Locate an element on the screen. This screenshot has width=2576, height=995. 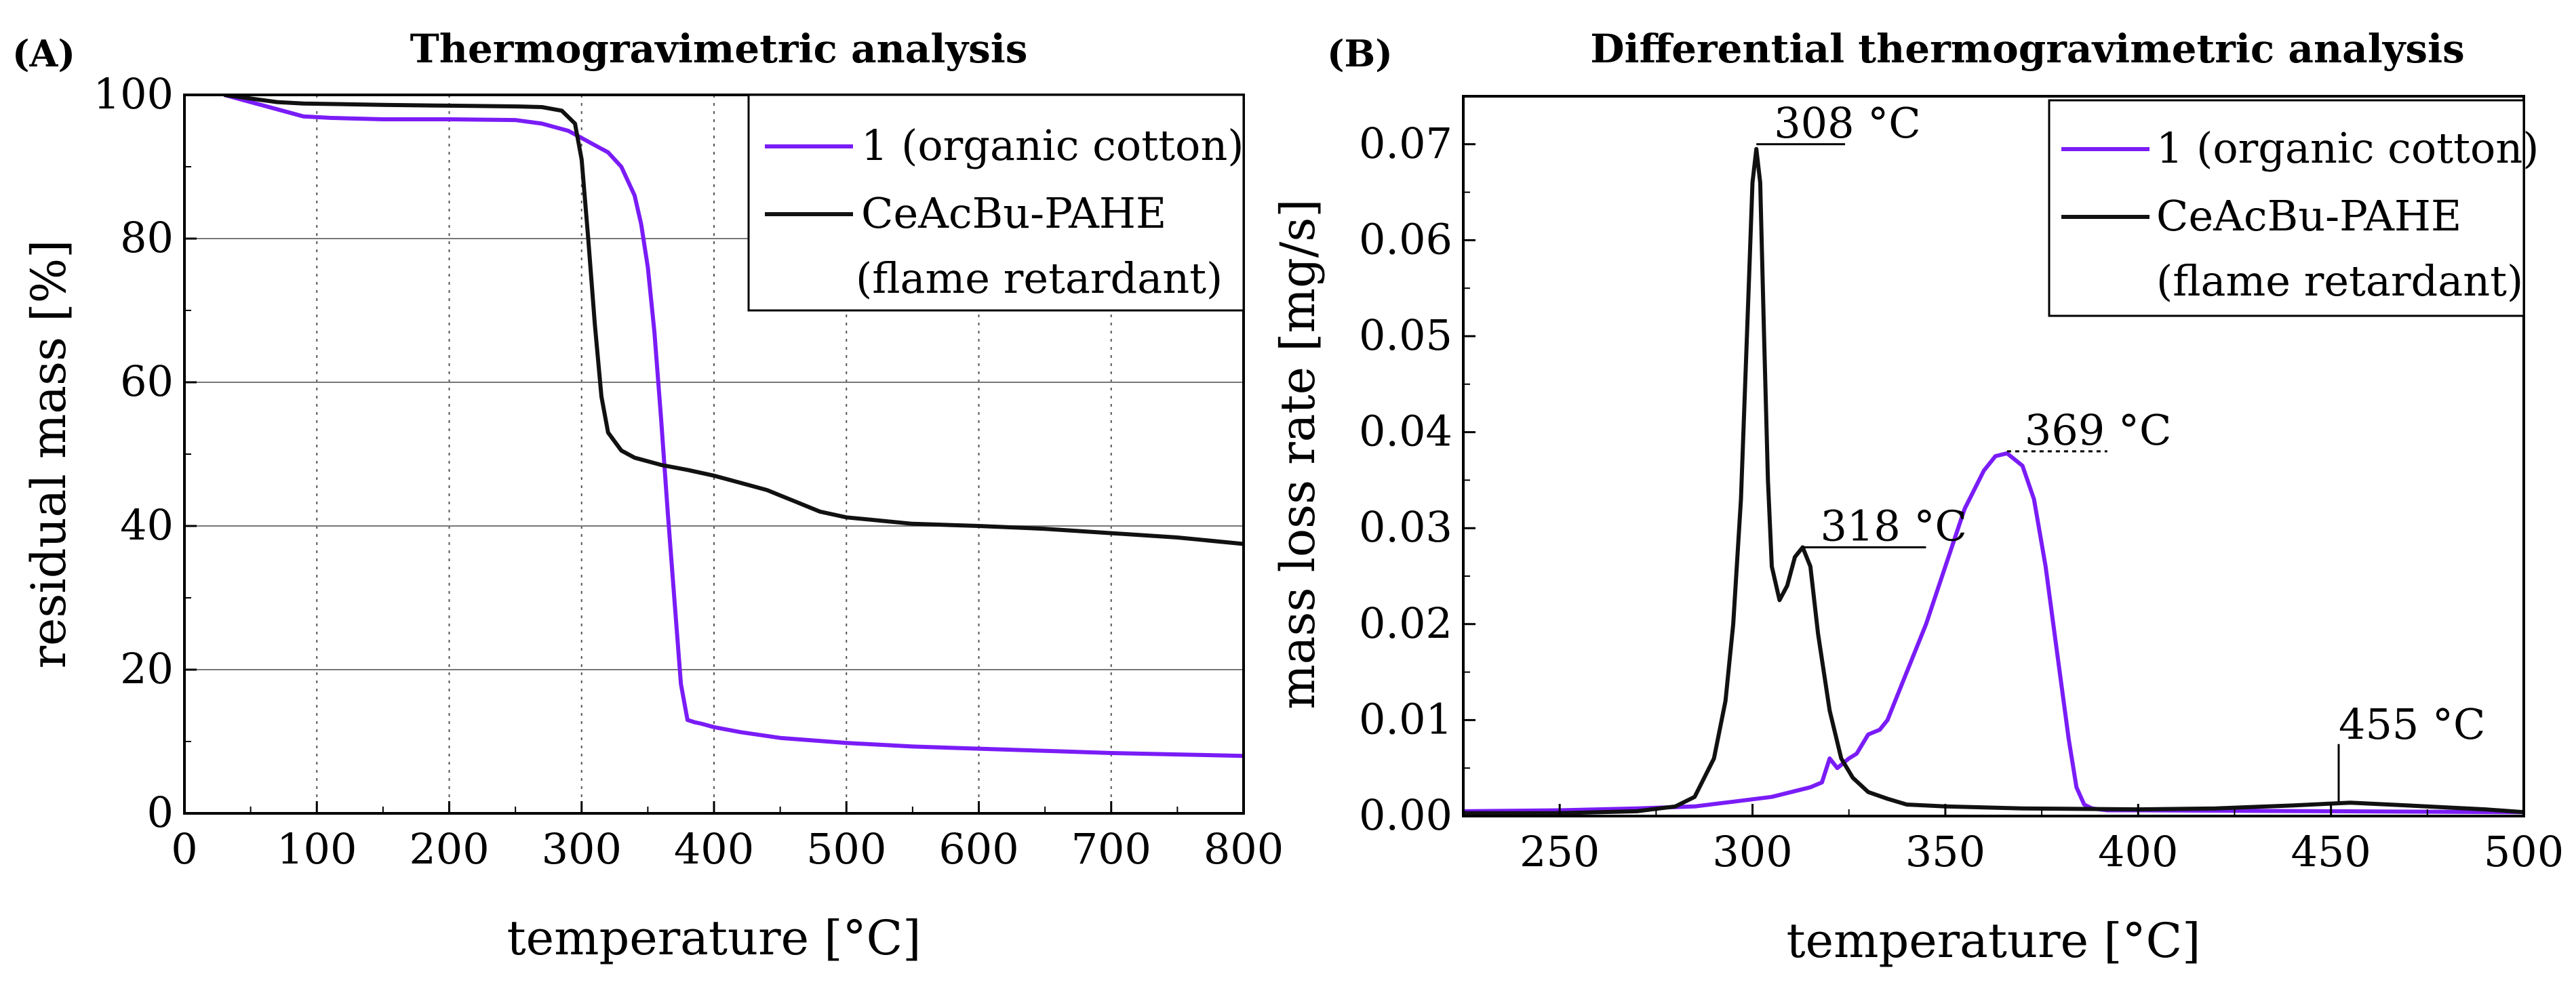
x-tick-label: 250 is located at coordinates (1560, 851).